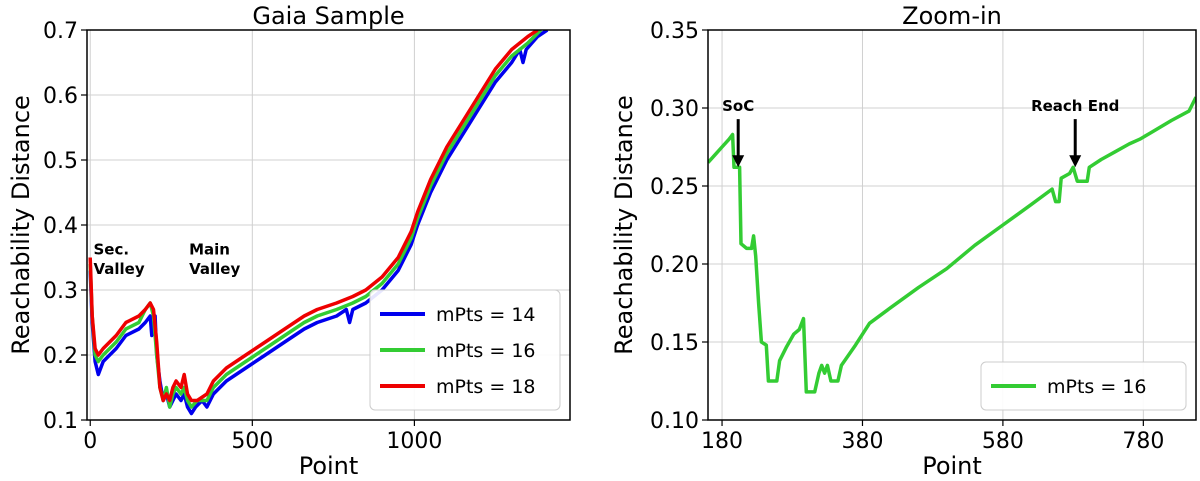  I want to click on gaia-x-axis-label: Point, so click(329, 466).